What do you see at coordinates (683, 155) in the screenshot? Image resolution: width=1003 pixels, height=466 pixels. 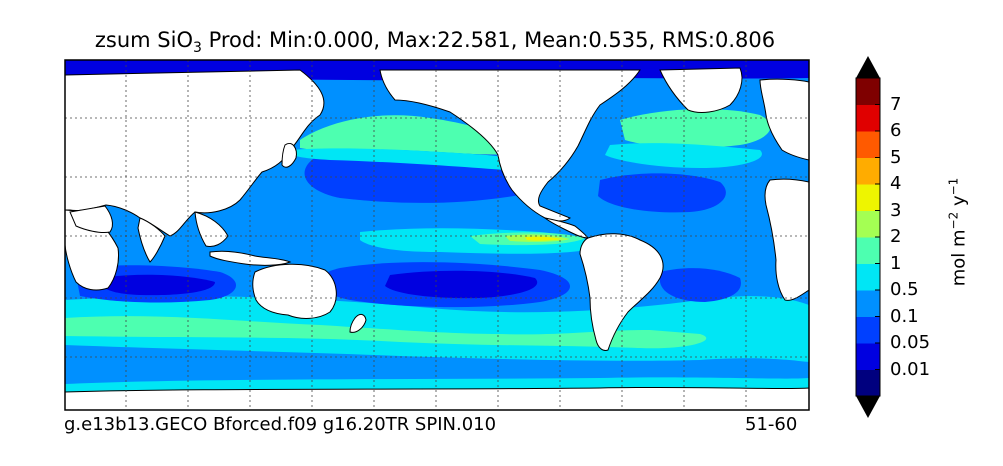 I see `north-atlantic-subpolar-cyan` at bounding box center [683, 155].